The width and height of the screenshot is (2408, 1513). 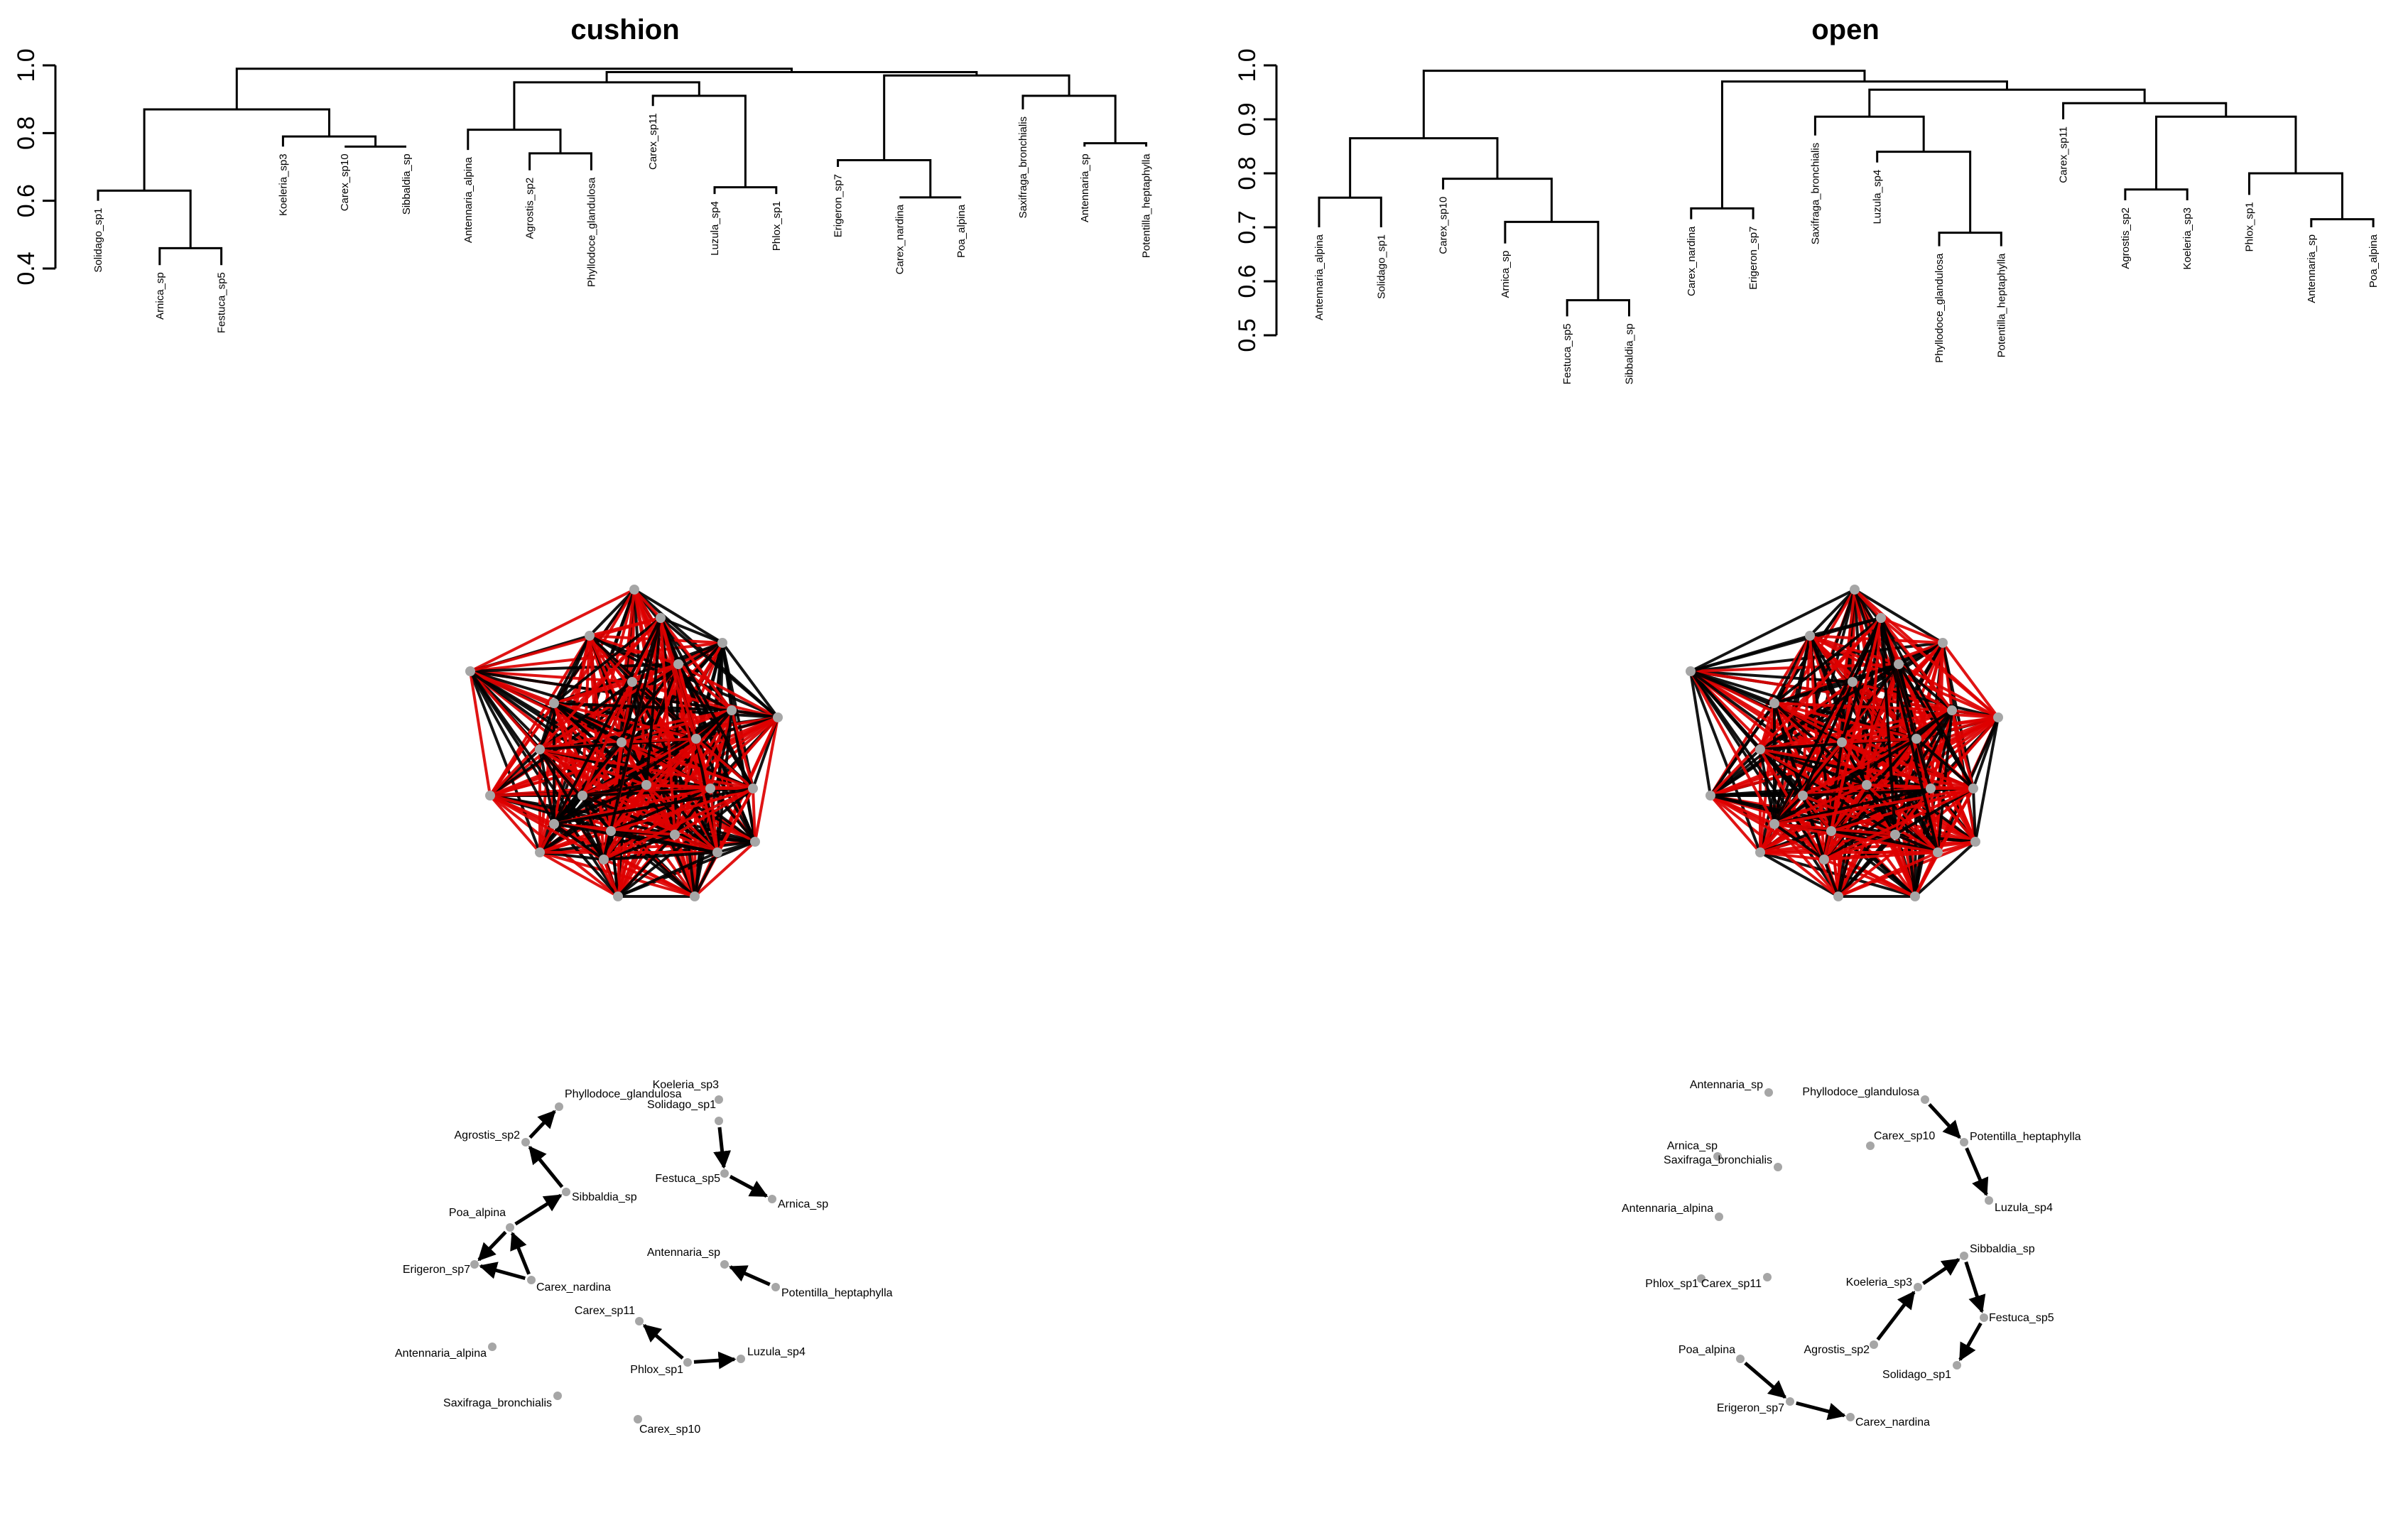 What do you see at coordinates (719, 1099) in the screenshot?
I see `node-koeleria-sp3` at bounding box center [719, 1099].